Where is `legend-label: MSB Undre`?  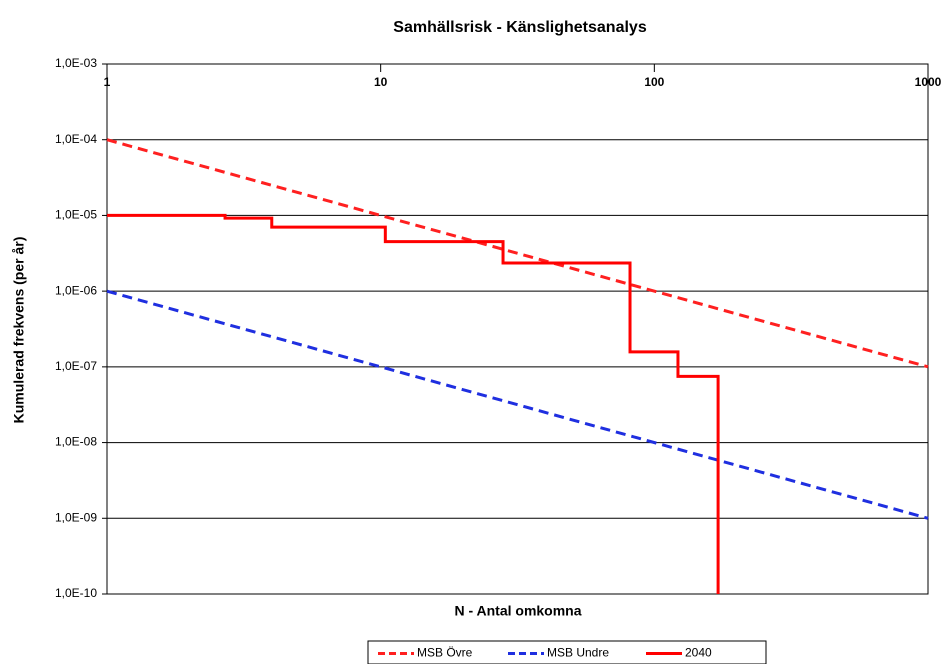 legend-label: MSB Undre is located at coordinates (578, 653).